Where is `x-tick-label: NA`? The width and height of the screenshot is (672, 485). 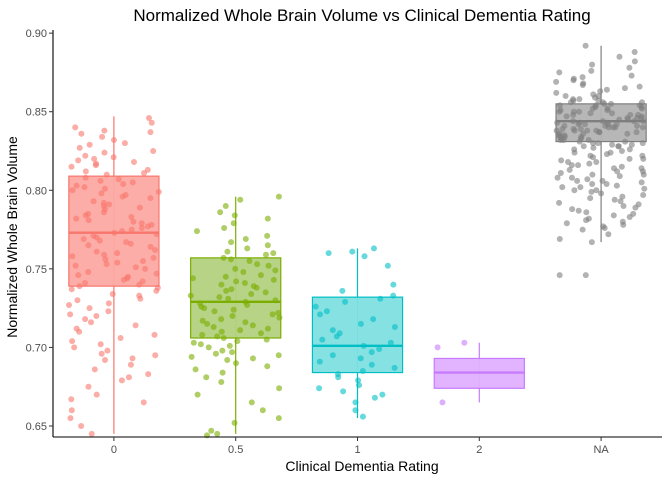
x-tick-label: NA is located at coordinates (601, 450).